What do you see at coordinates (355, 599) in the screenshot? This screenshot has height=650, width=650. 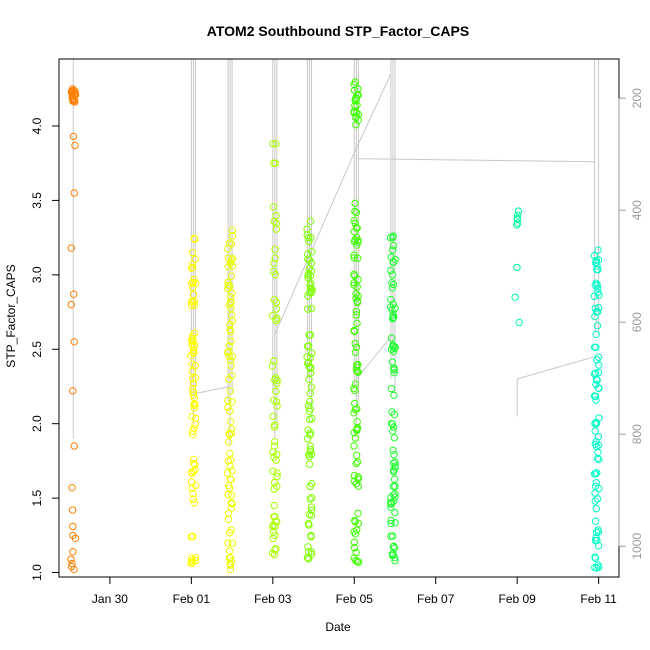 I see `x-tick-label: Feb 05` at bounding box center [355, 599].